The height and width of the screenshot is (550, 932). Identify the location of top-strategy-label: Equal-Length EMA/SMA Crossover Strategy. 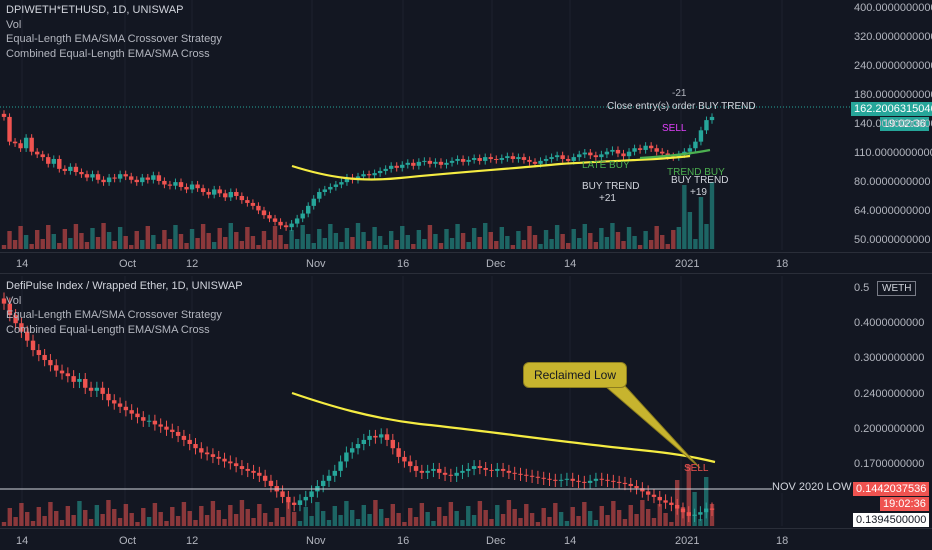
(114, 39).